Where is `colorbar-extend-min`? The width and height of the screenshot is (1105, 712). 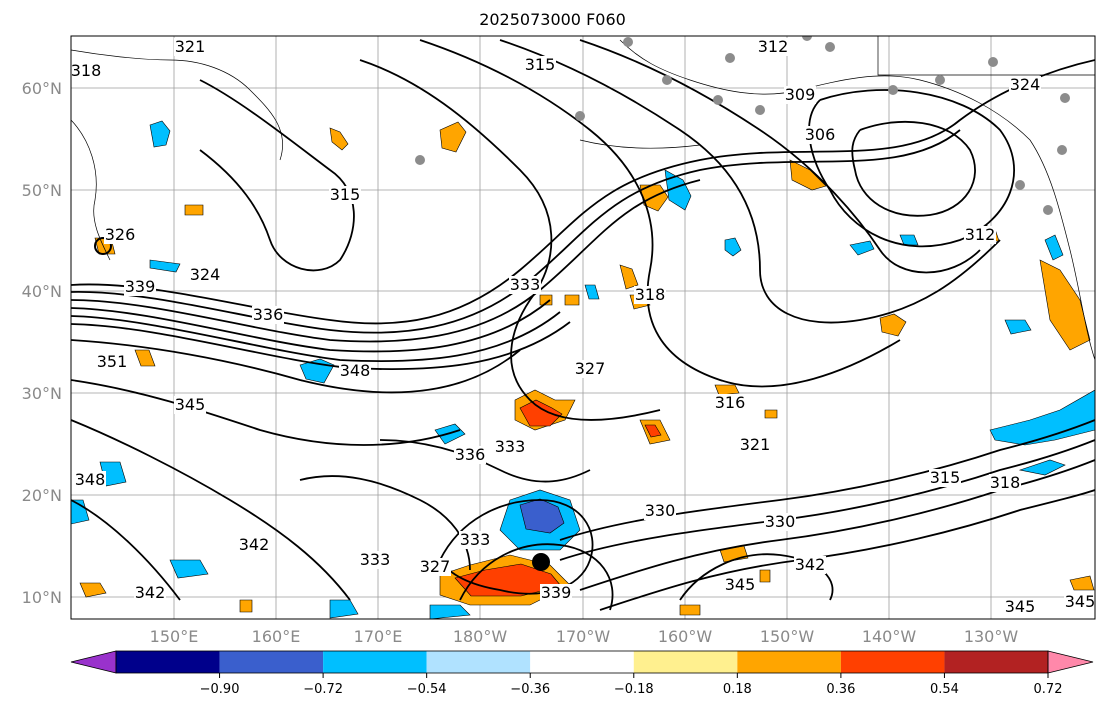 colorbar-extend-min is located at coordinates (93, 662).